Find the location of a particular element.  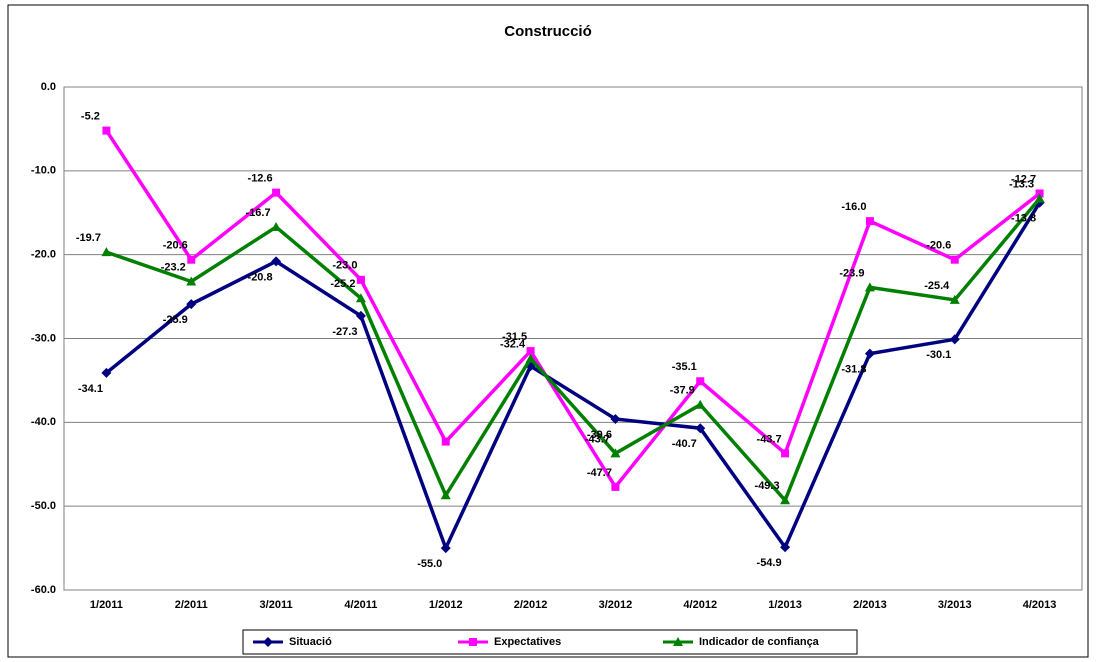

legend-box is located at coordinates (550, 642).